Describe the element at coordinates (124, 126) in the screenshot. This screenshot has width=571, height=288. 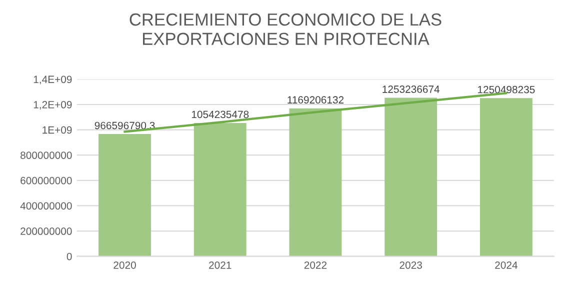
I see `data-label: 966596790,3` at that location.